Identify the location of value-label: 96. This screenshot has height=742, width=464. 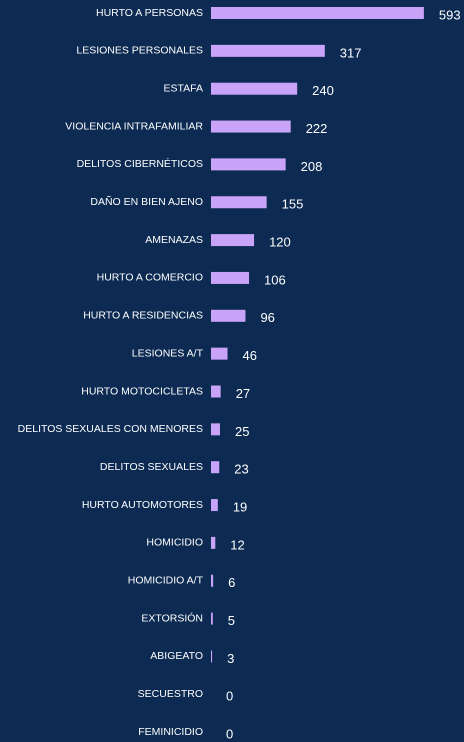
(267, 317).